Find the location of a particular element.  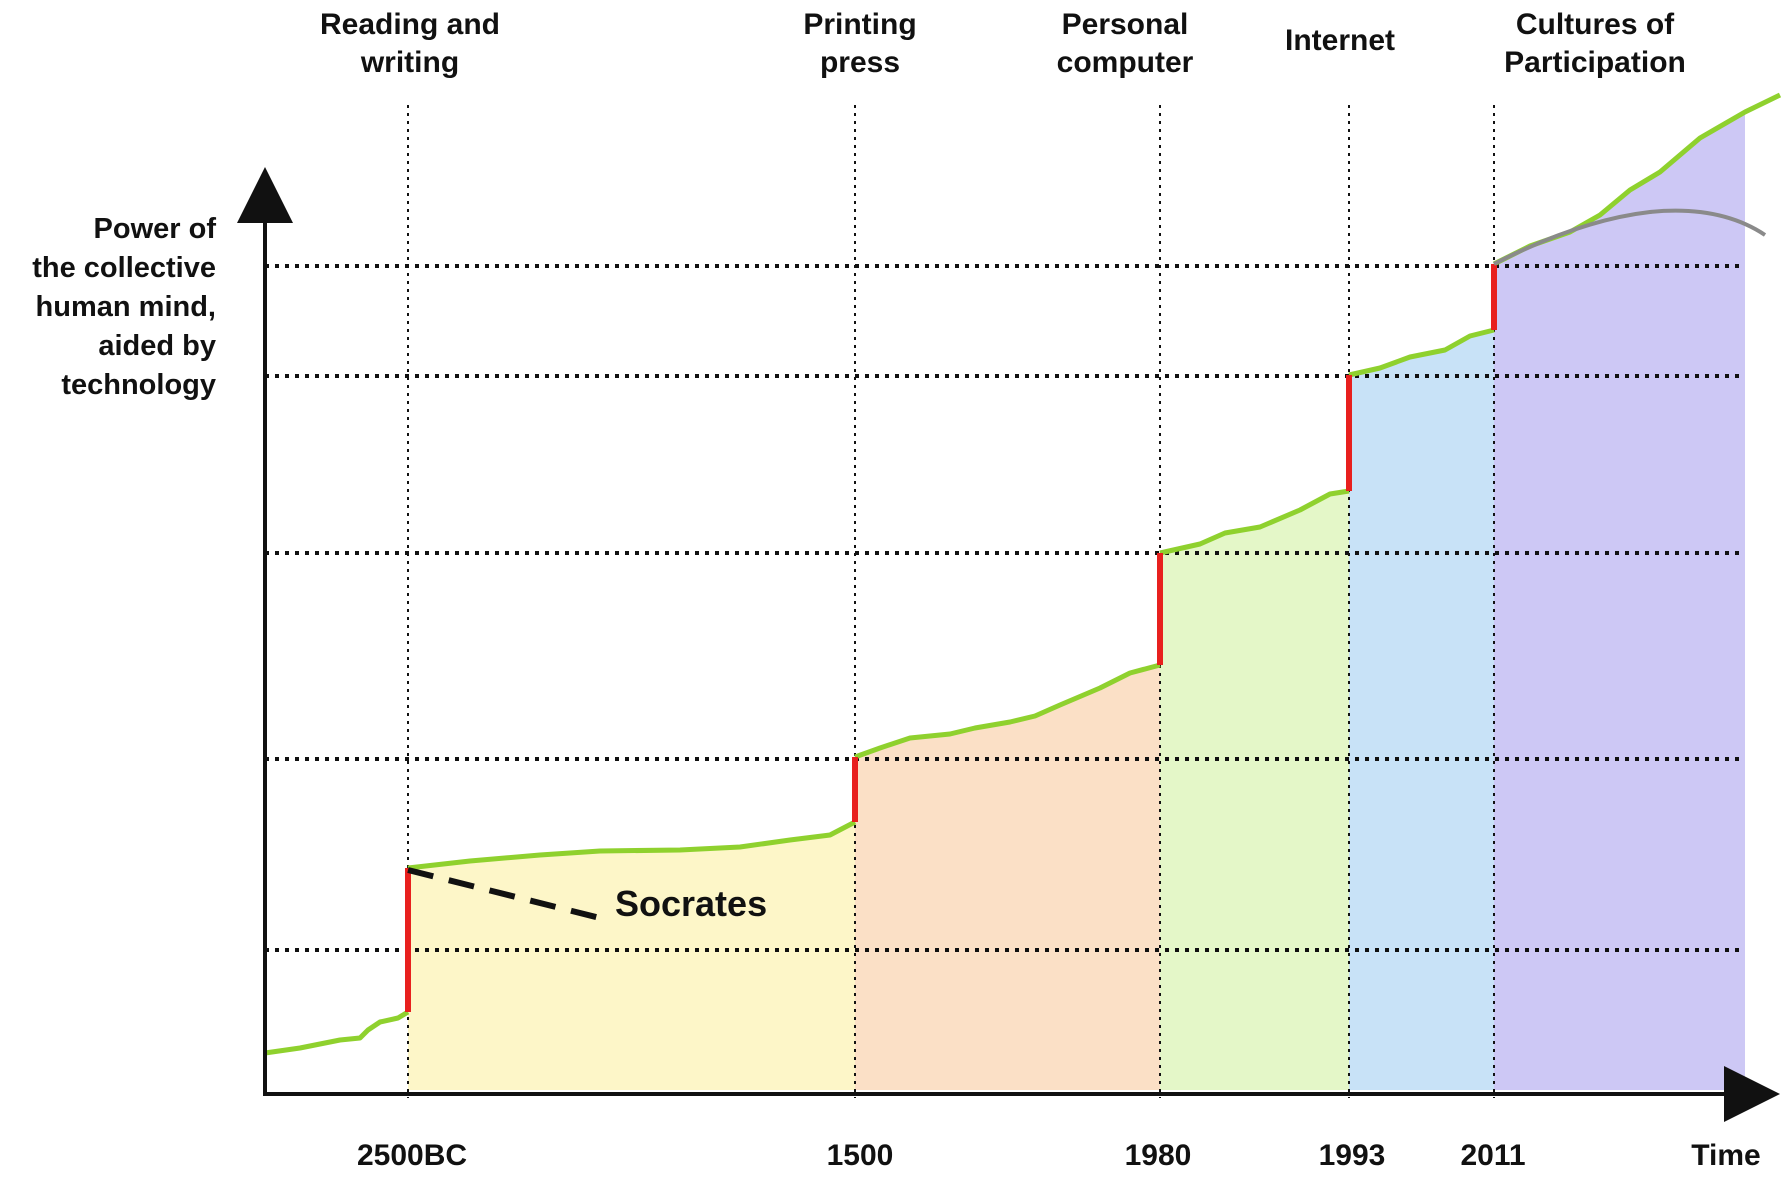

era-label-printing-press: Printing press is located at coordinates (860, 43).